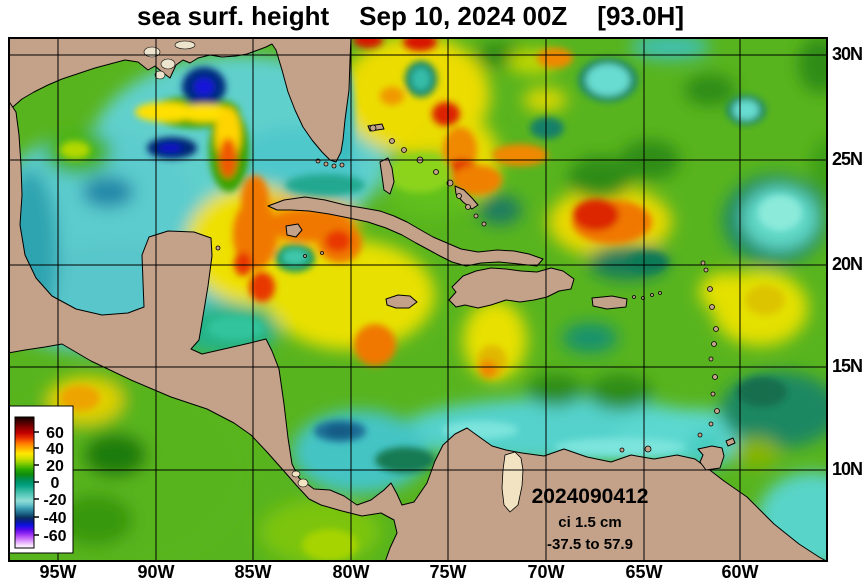 The image size is (863, 581). Describe the element at coordinates (156, 571) in the screenshot. I see `lon-tick-label: 90W` at that location.